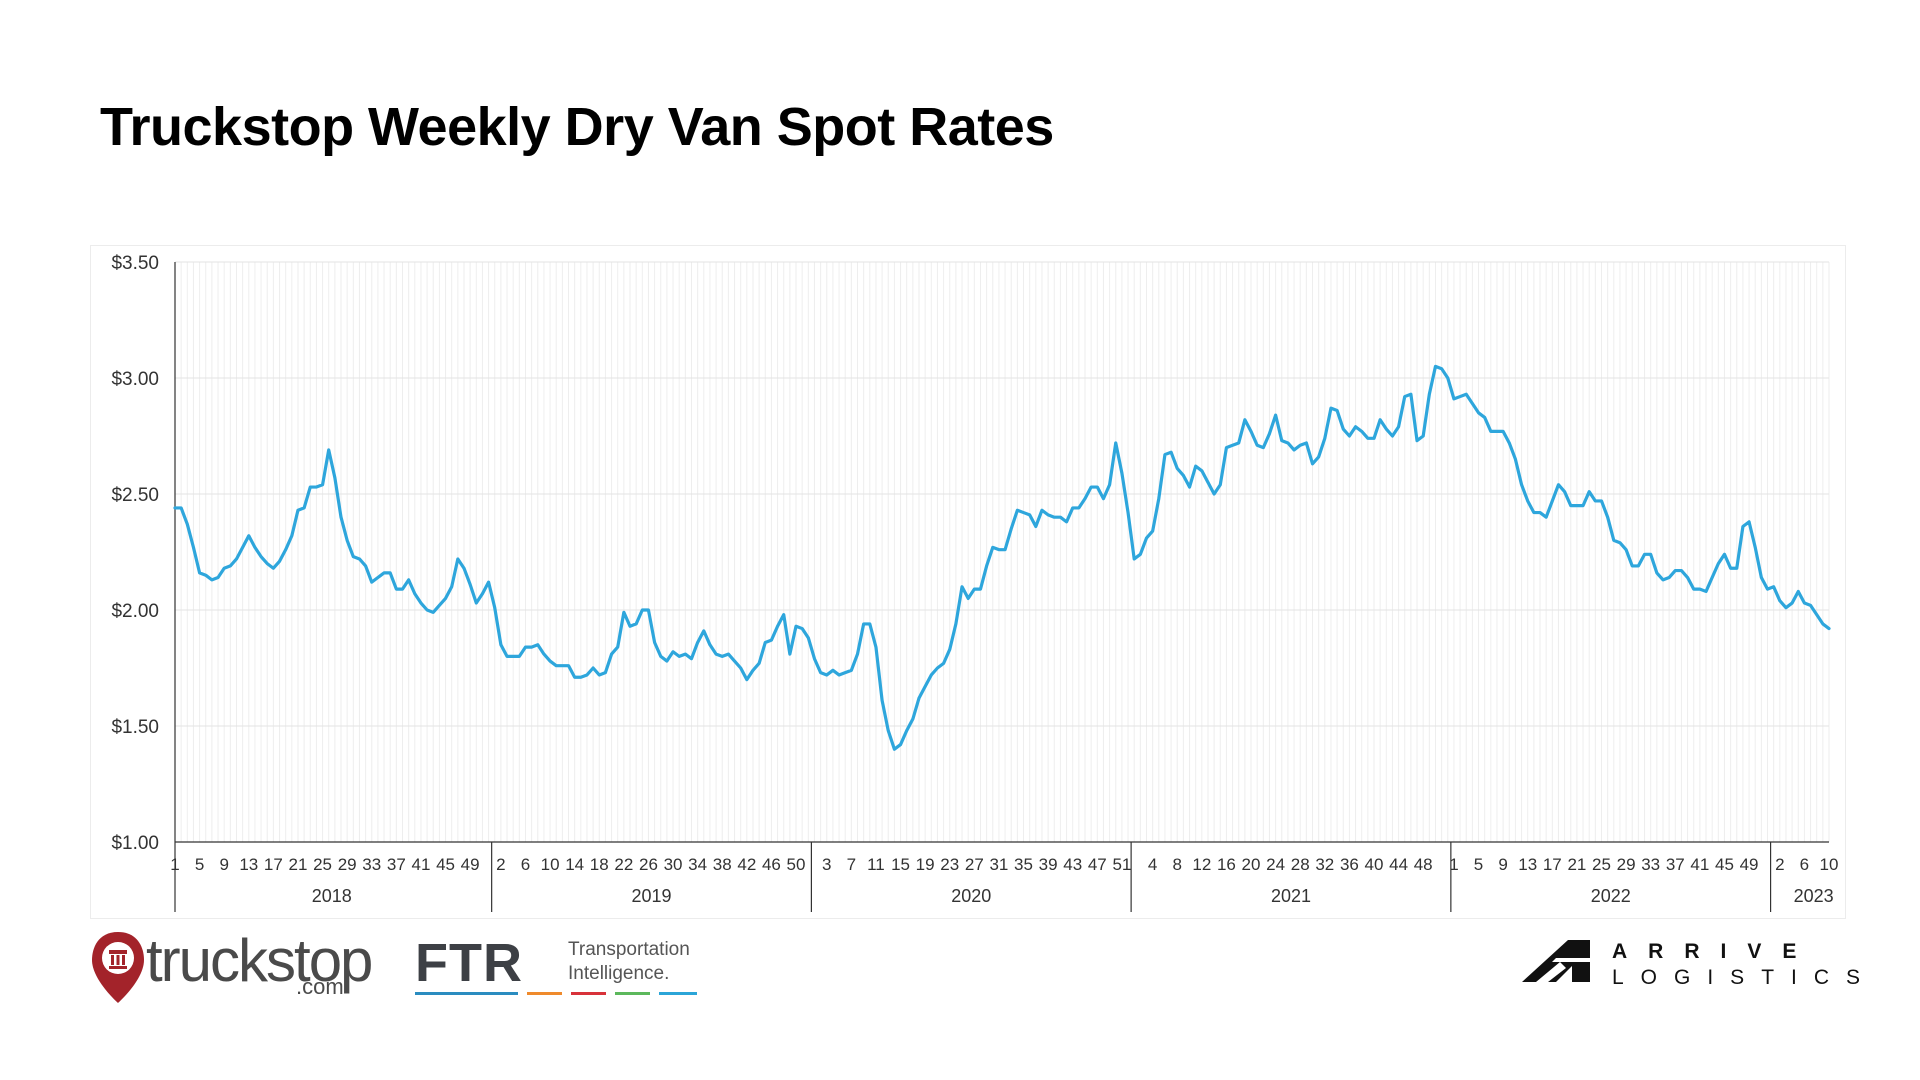 The width and height of the screenshot is (1920, 1080). Describe the element at coordinates (648, 864) in the screenshot. I see `x-tick-label: 26` at that location.